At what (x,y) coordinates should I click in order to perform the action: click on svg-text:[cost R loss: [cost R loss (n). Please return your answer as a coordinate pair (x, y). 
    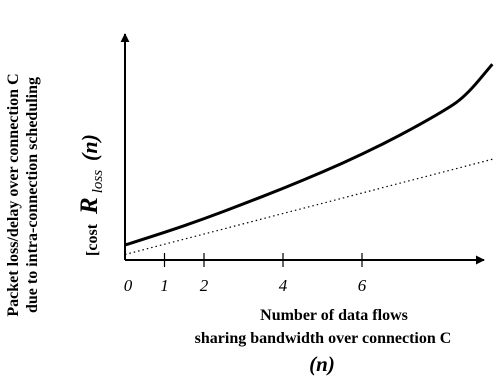
    Looking at the image, I should click on (91, 195).